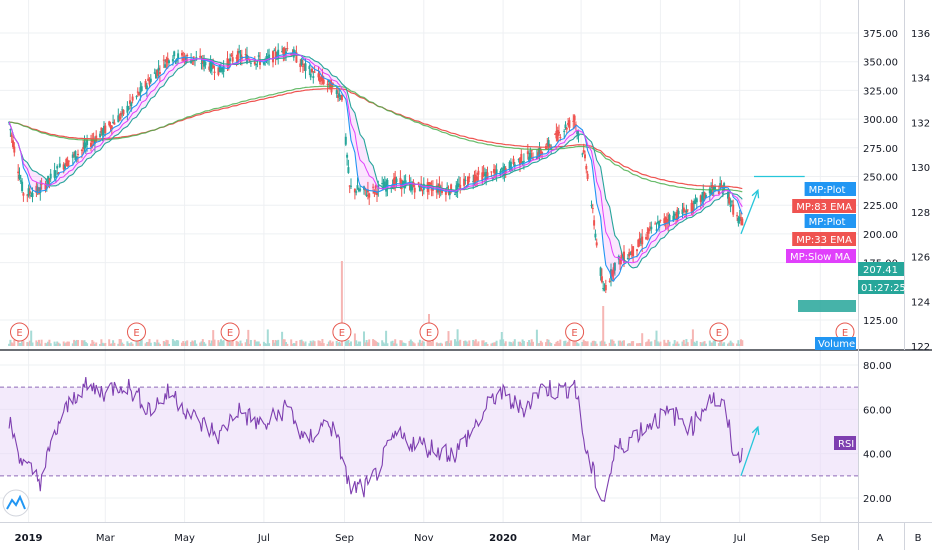 The height and width of the screenshot is (550, 932). I want to click on rsi-tag, so click(845, 443).